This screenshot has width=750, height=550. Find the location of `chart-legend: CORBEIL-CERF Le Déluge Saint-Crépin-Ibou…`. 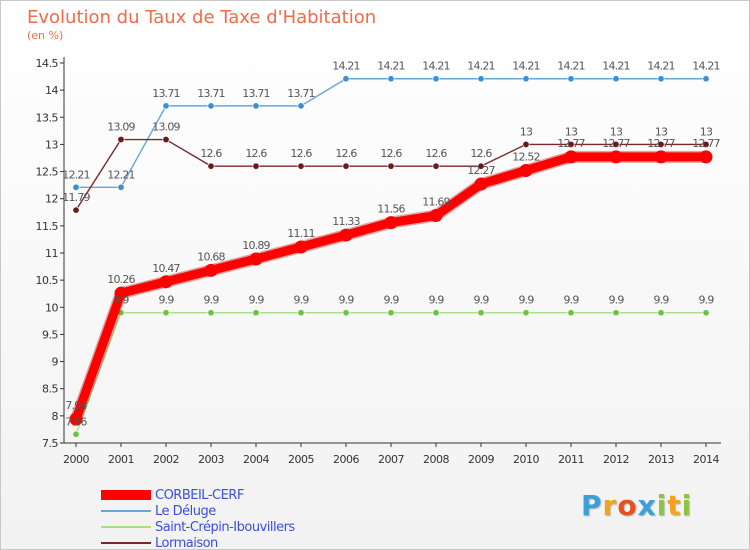

chart-legend: CORBEIL-CERF Le Déluge Saint-Crépin-Ibou… is located at coordinates (198, 518).